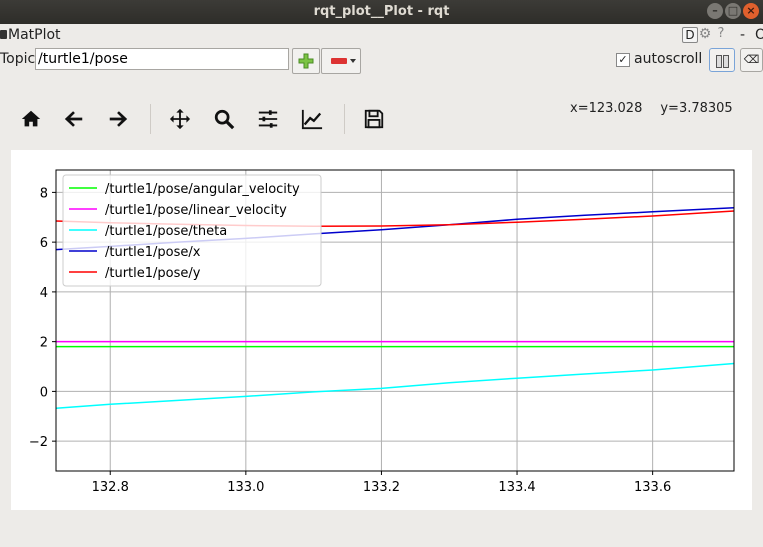 This screenshot has height=547, width=763. I want to click on window-title: rqt_plot__Plot - rqt, so click(381, 11).